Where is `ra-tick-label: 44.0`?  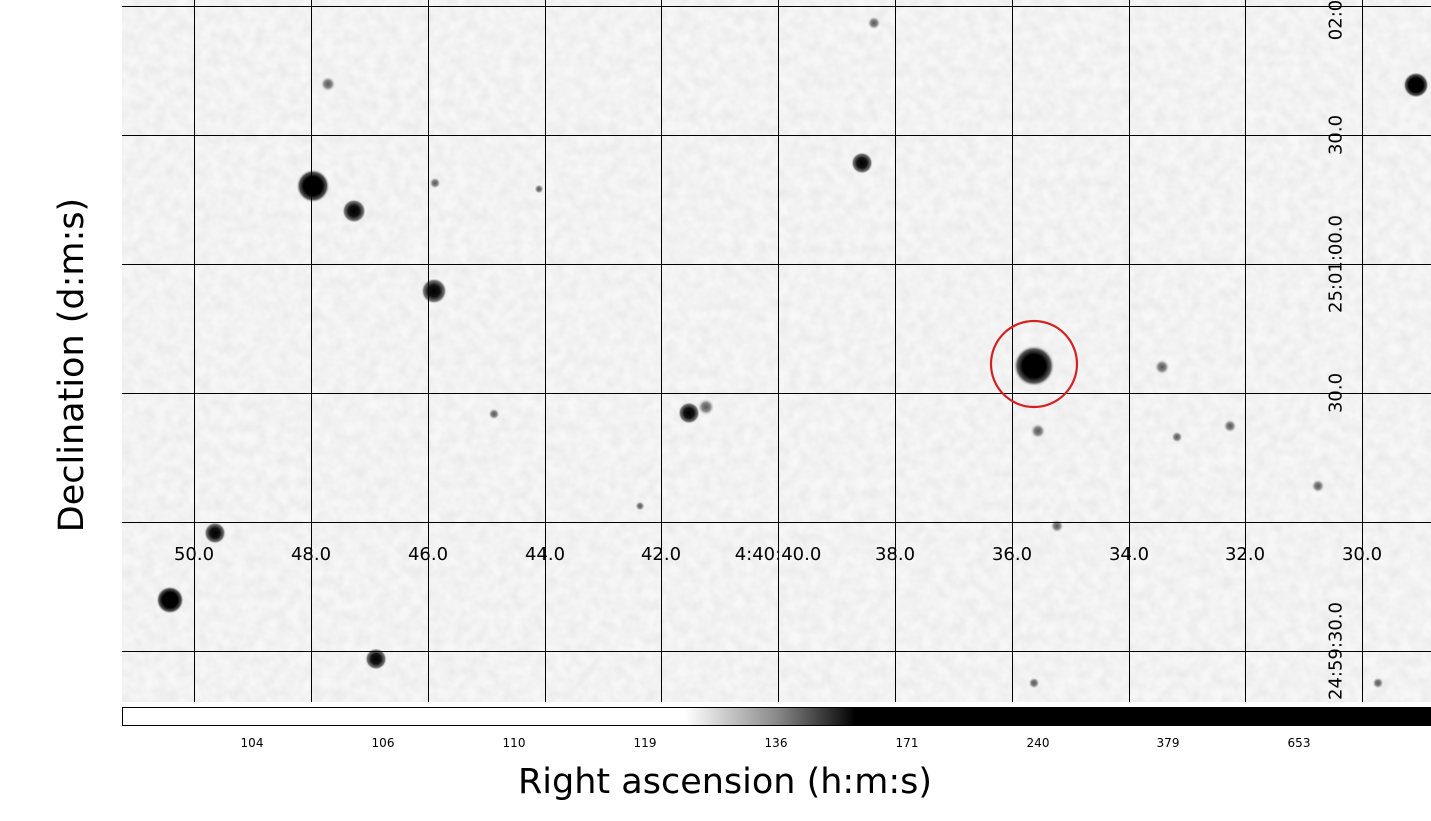
ra-tick-label: 44.0 is located at coordinates (545, 554).